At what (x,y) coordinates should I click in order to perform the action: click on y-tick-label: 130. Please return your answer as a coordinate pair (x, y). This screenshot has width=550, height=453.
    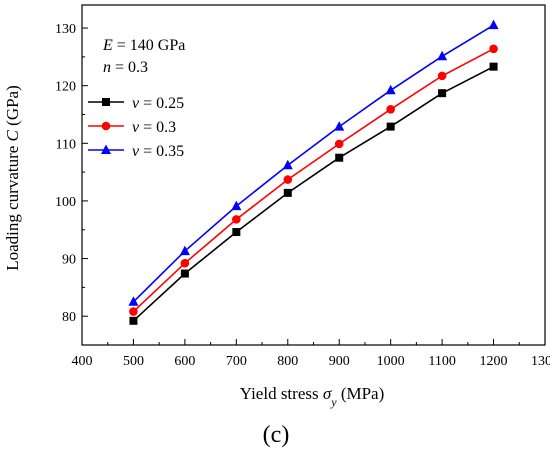
    Looking at the image, I should click on (65, 29).